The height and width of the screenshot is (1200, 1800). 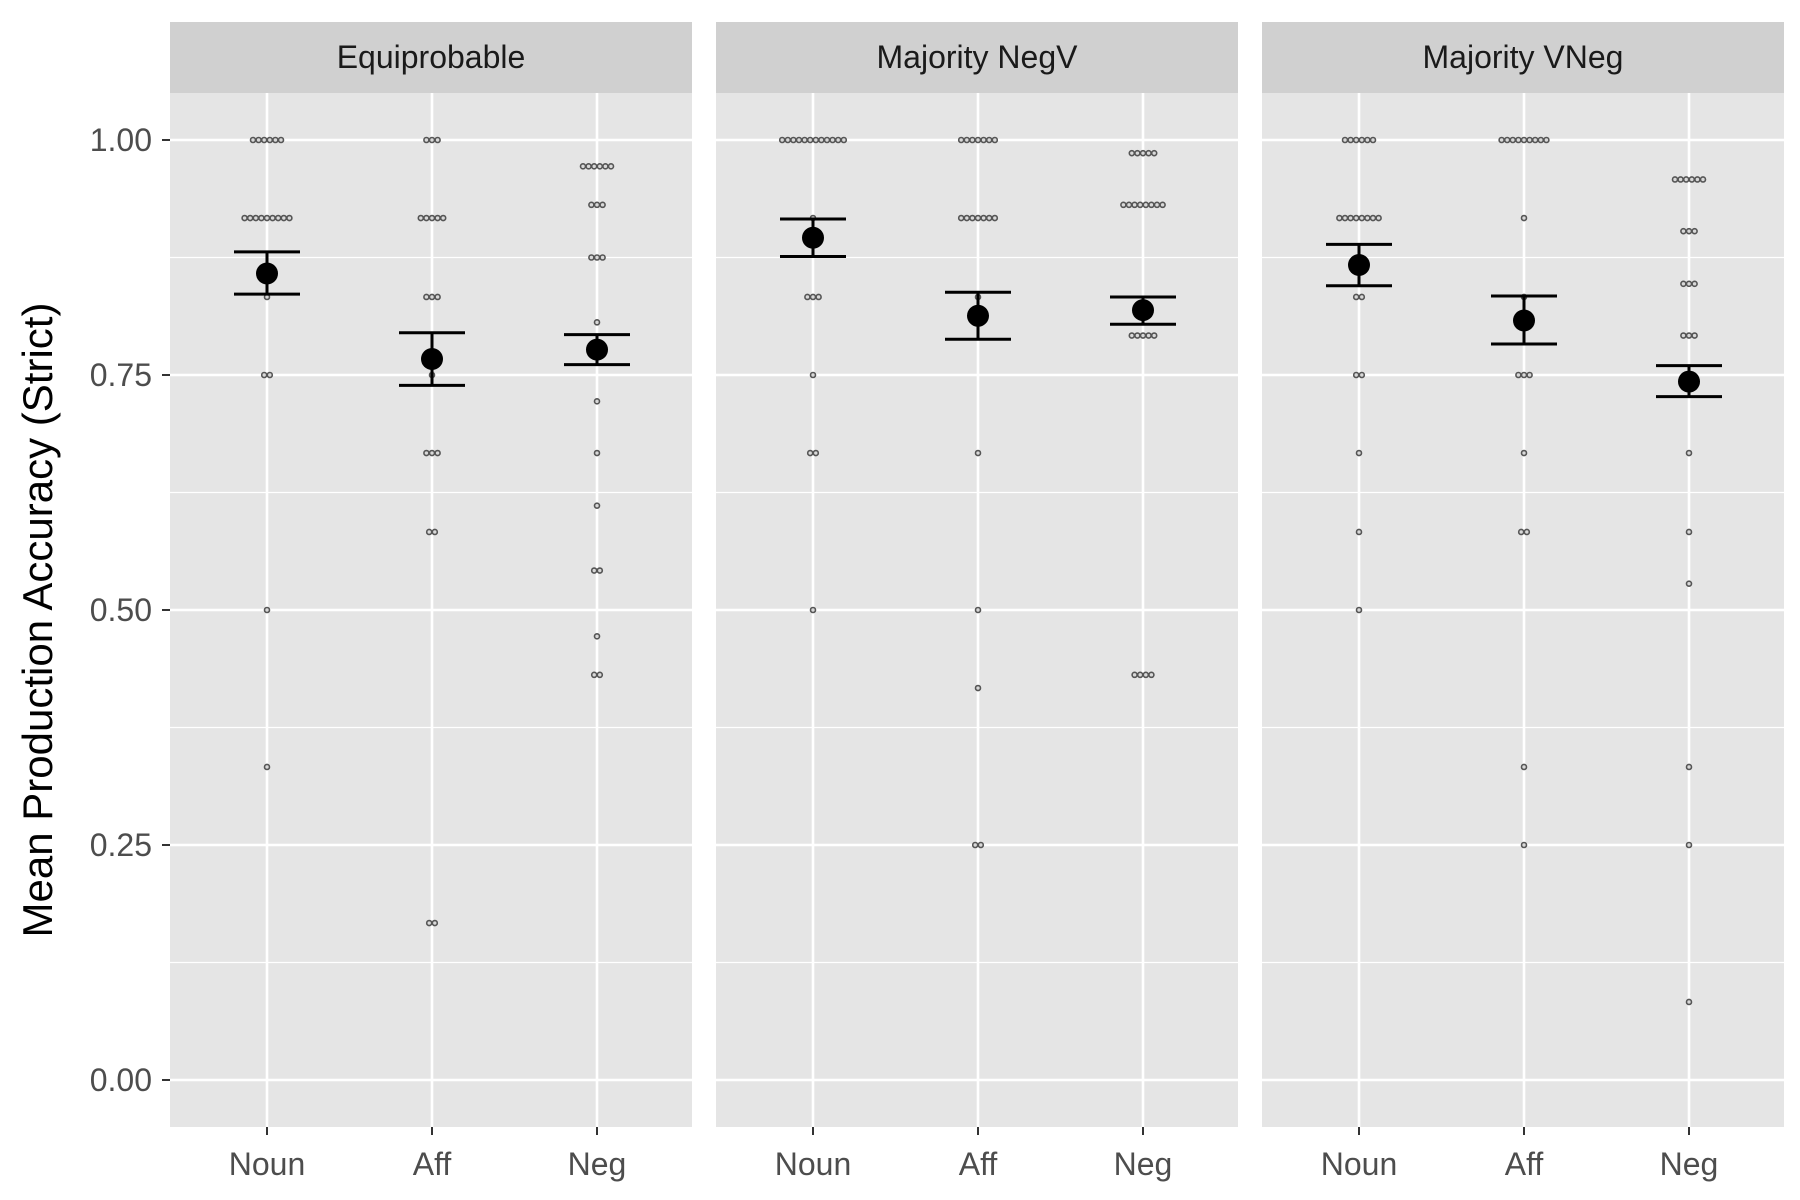 I want to click on y-tick-label: 0.25, so click(x=121, y=845).